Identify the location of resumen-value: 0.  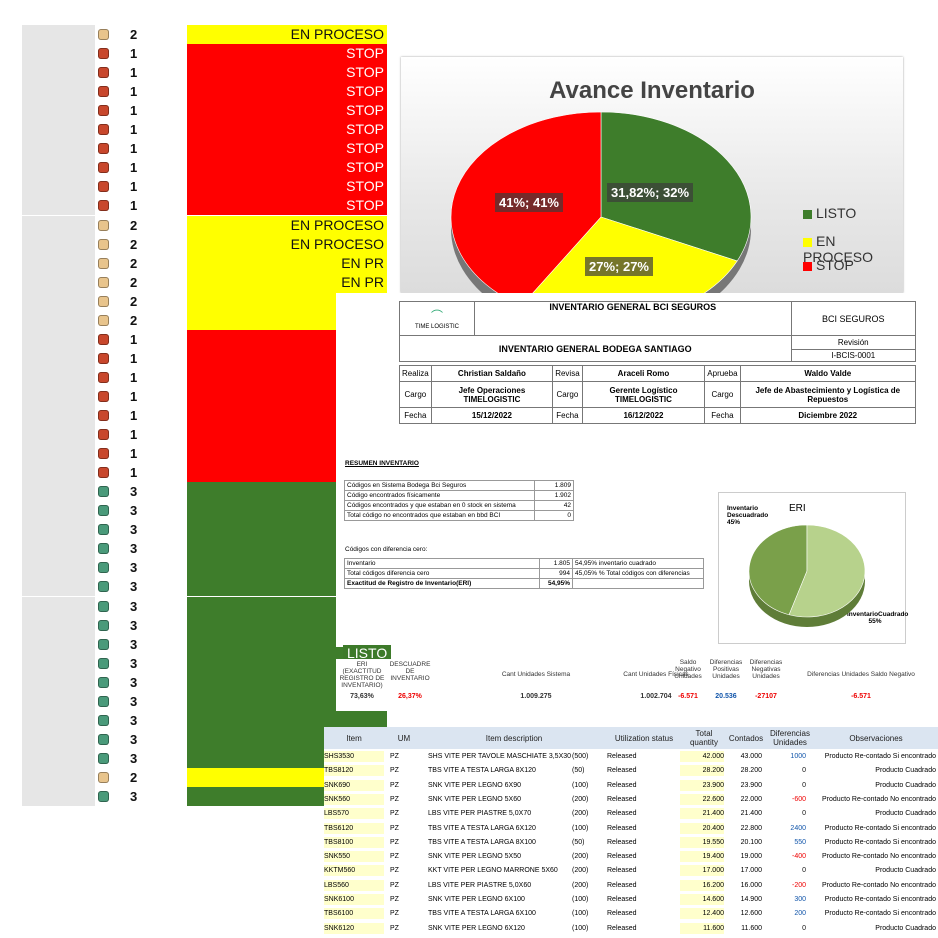
(554, 515).